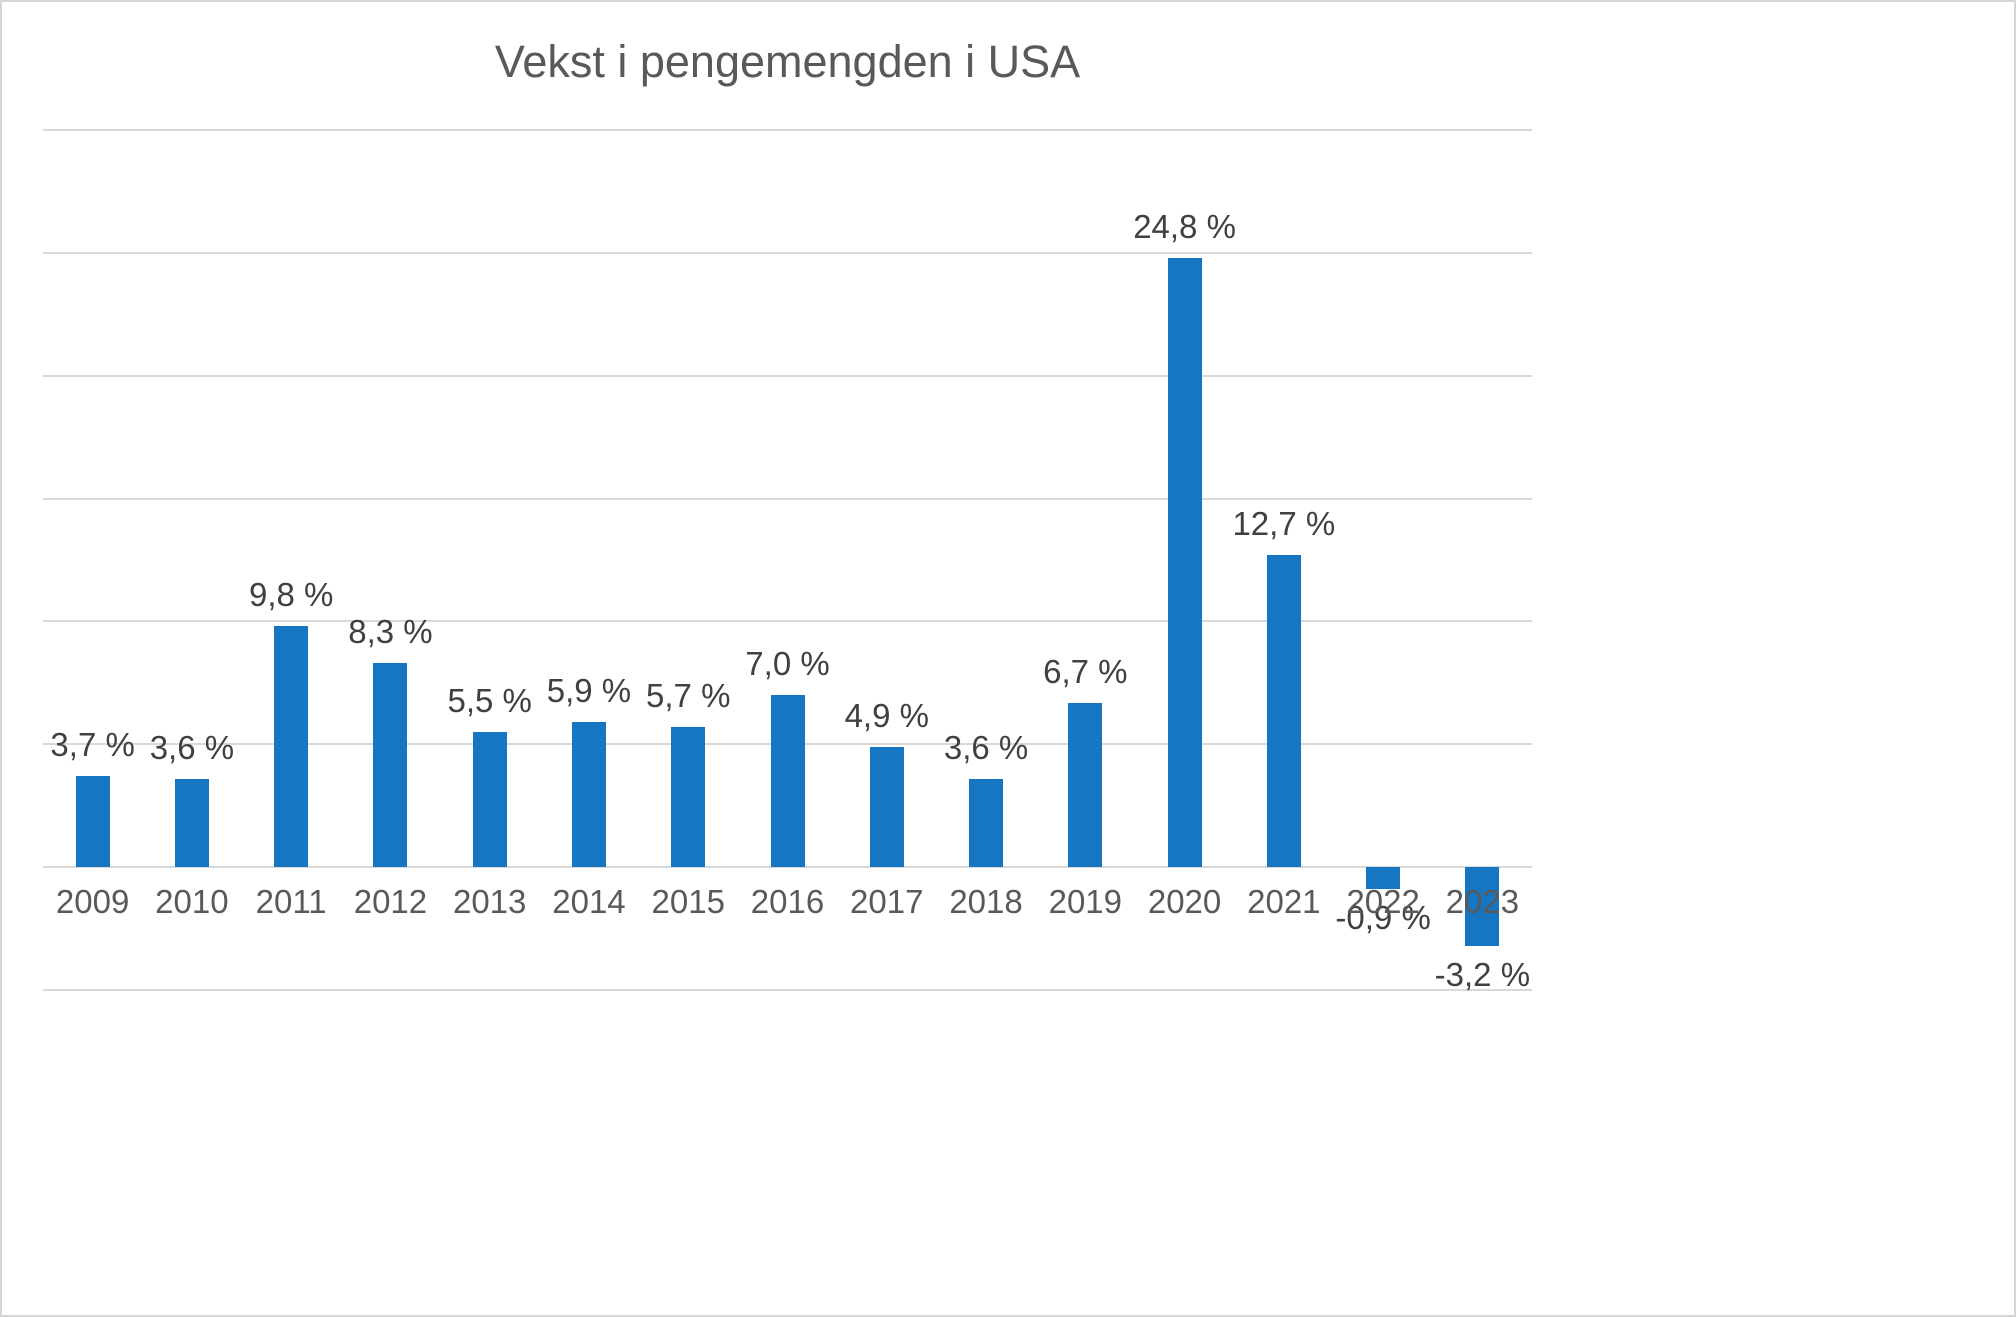  I want to click on bar-2018, so click(986, 823).